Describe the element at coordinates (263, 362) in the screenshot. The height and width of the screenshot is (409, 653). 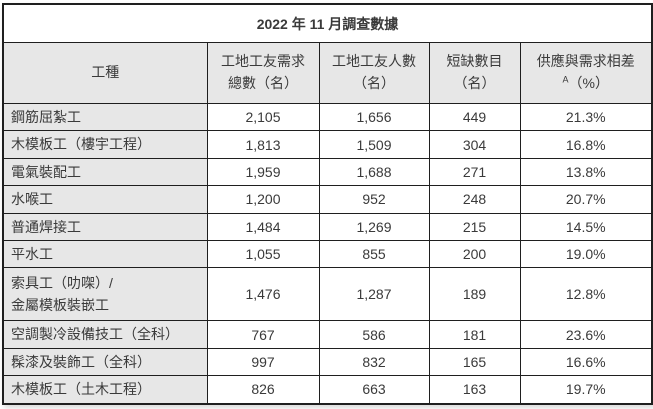
I see `demand-cell: 997` at that location.